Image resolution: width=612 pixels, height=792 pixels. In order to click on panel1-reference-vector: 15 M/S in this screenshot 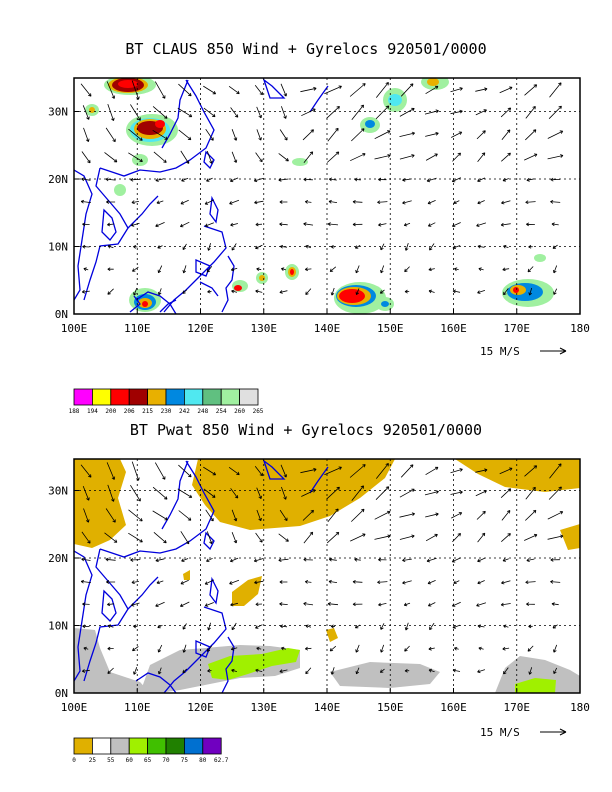, I will do `click(523, 351)`.